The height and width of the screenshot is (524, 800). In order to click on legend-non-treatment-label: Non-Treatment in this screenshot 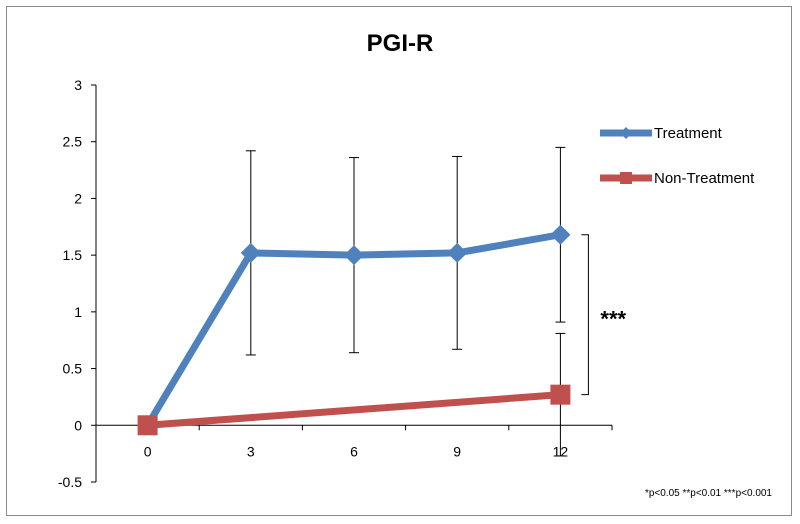, I will do `click(704, 178)`.